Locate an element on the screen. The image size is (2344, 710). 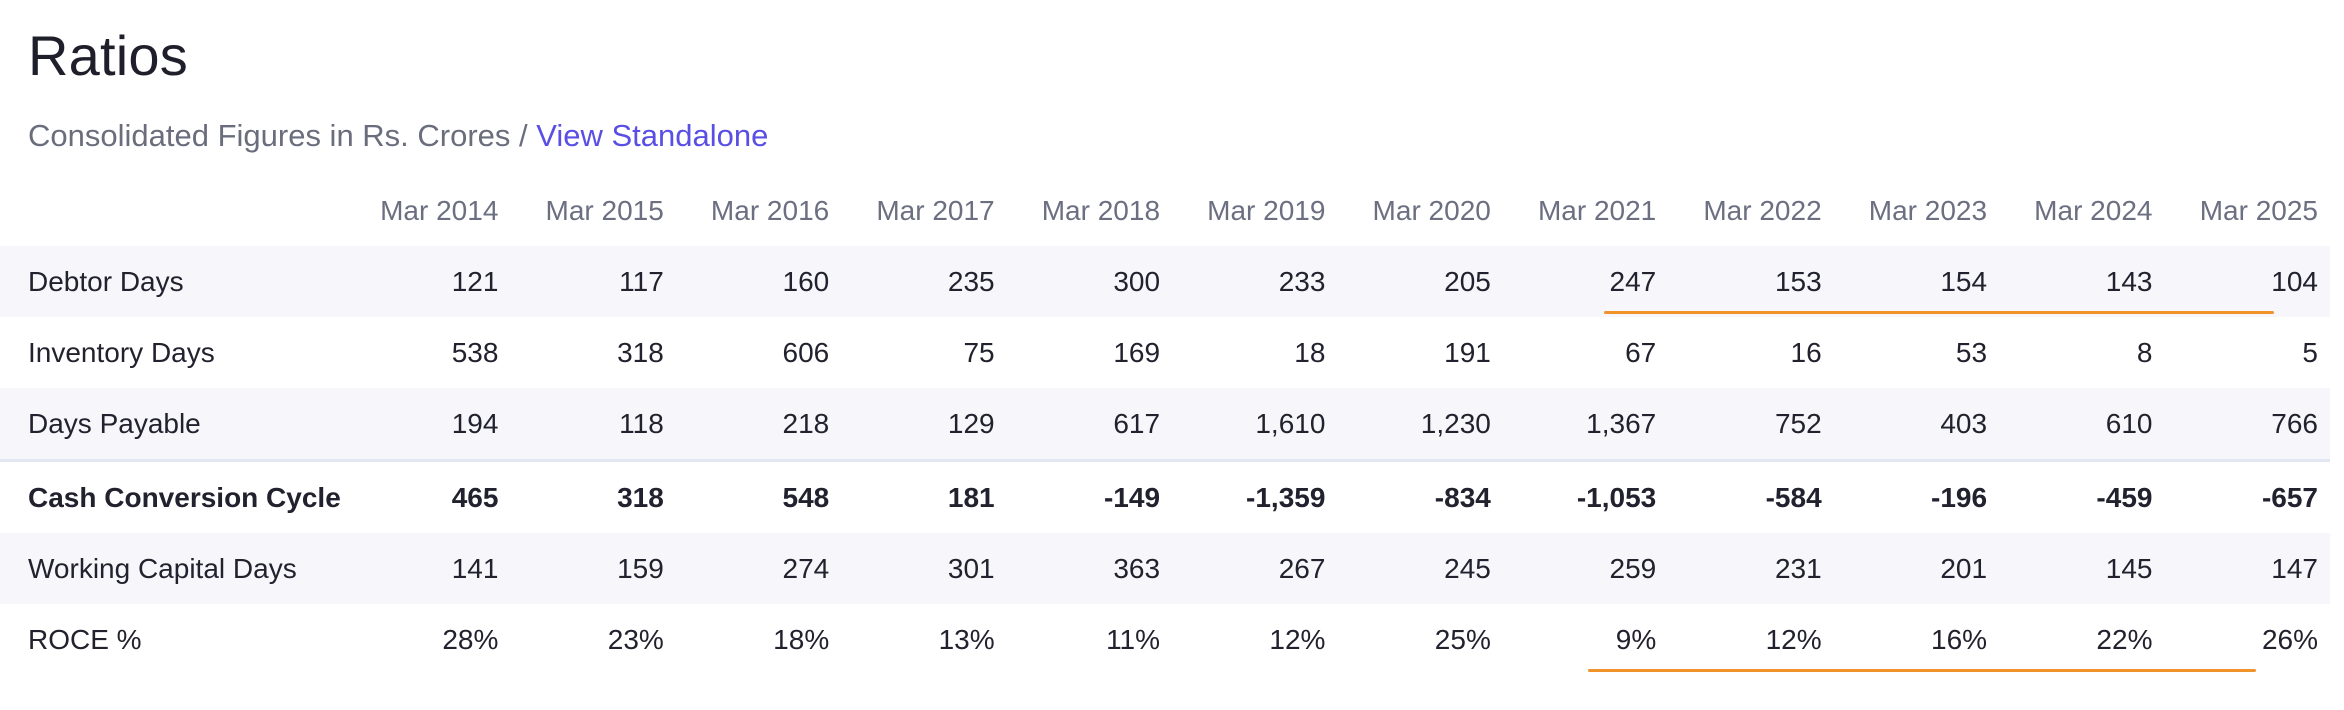
table-cell: 1,610 is located at coordinates (1255, 424).